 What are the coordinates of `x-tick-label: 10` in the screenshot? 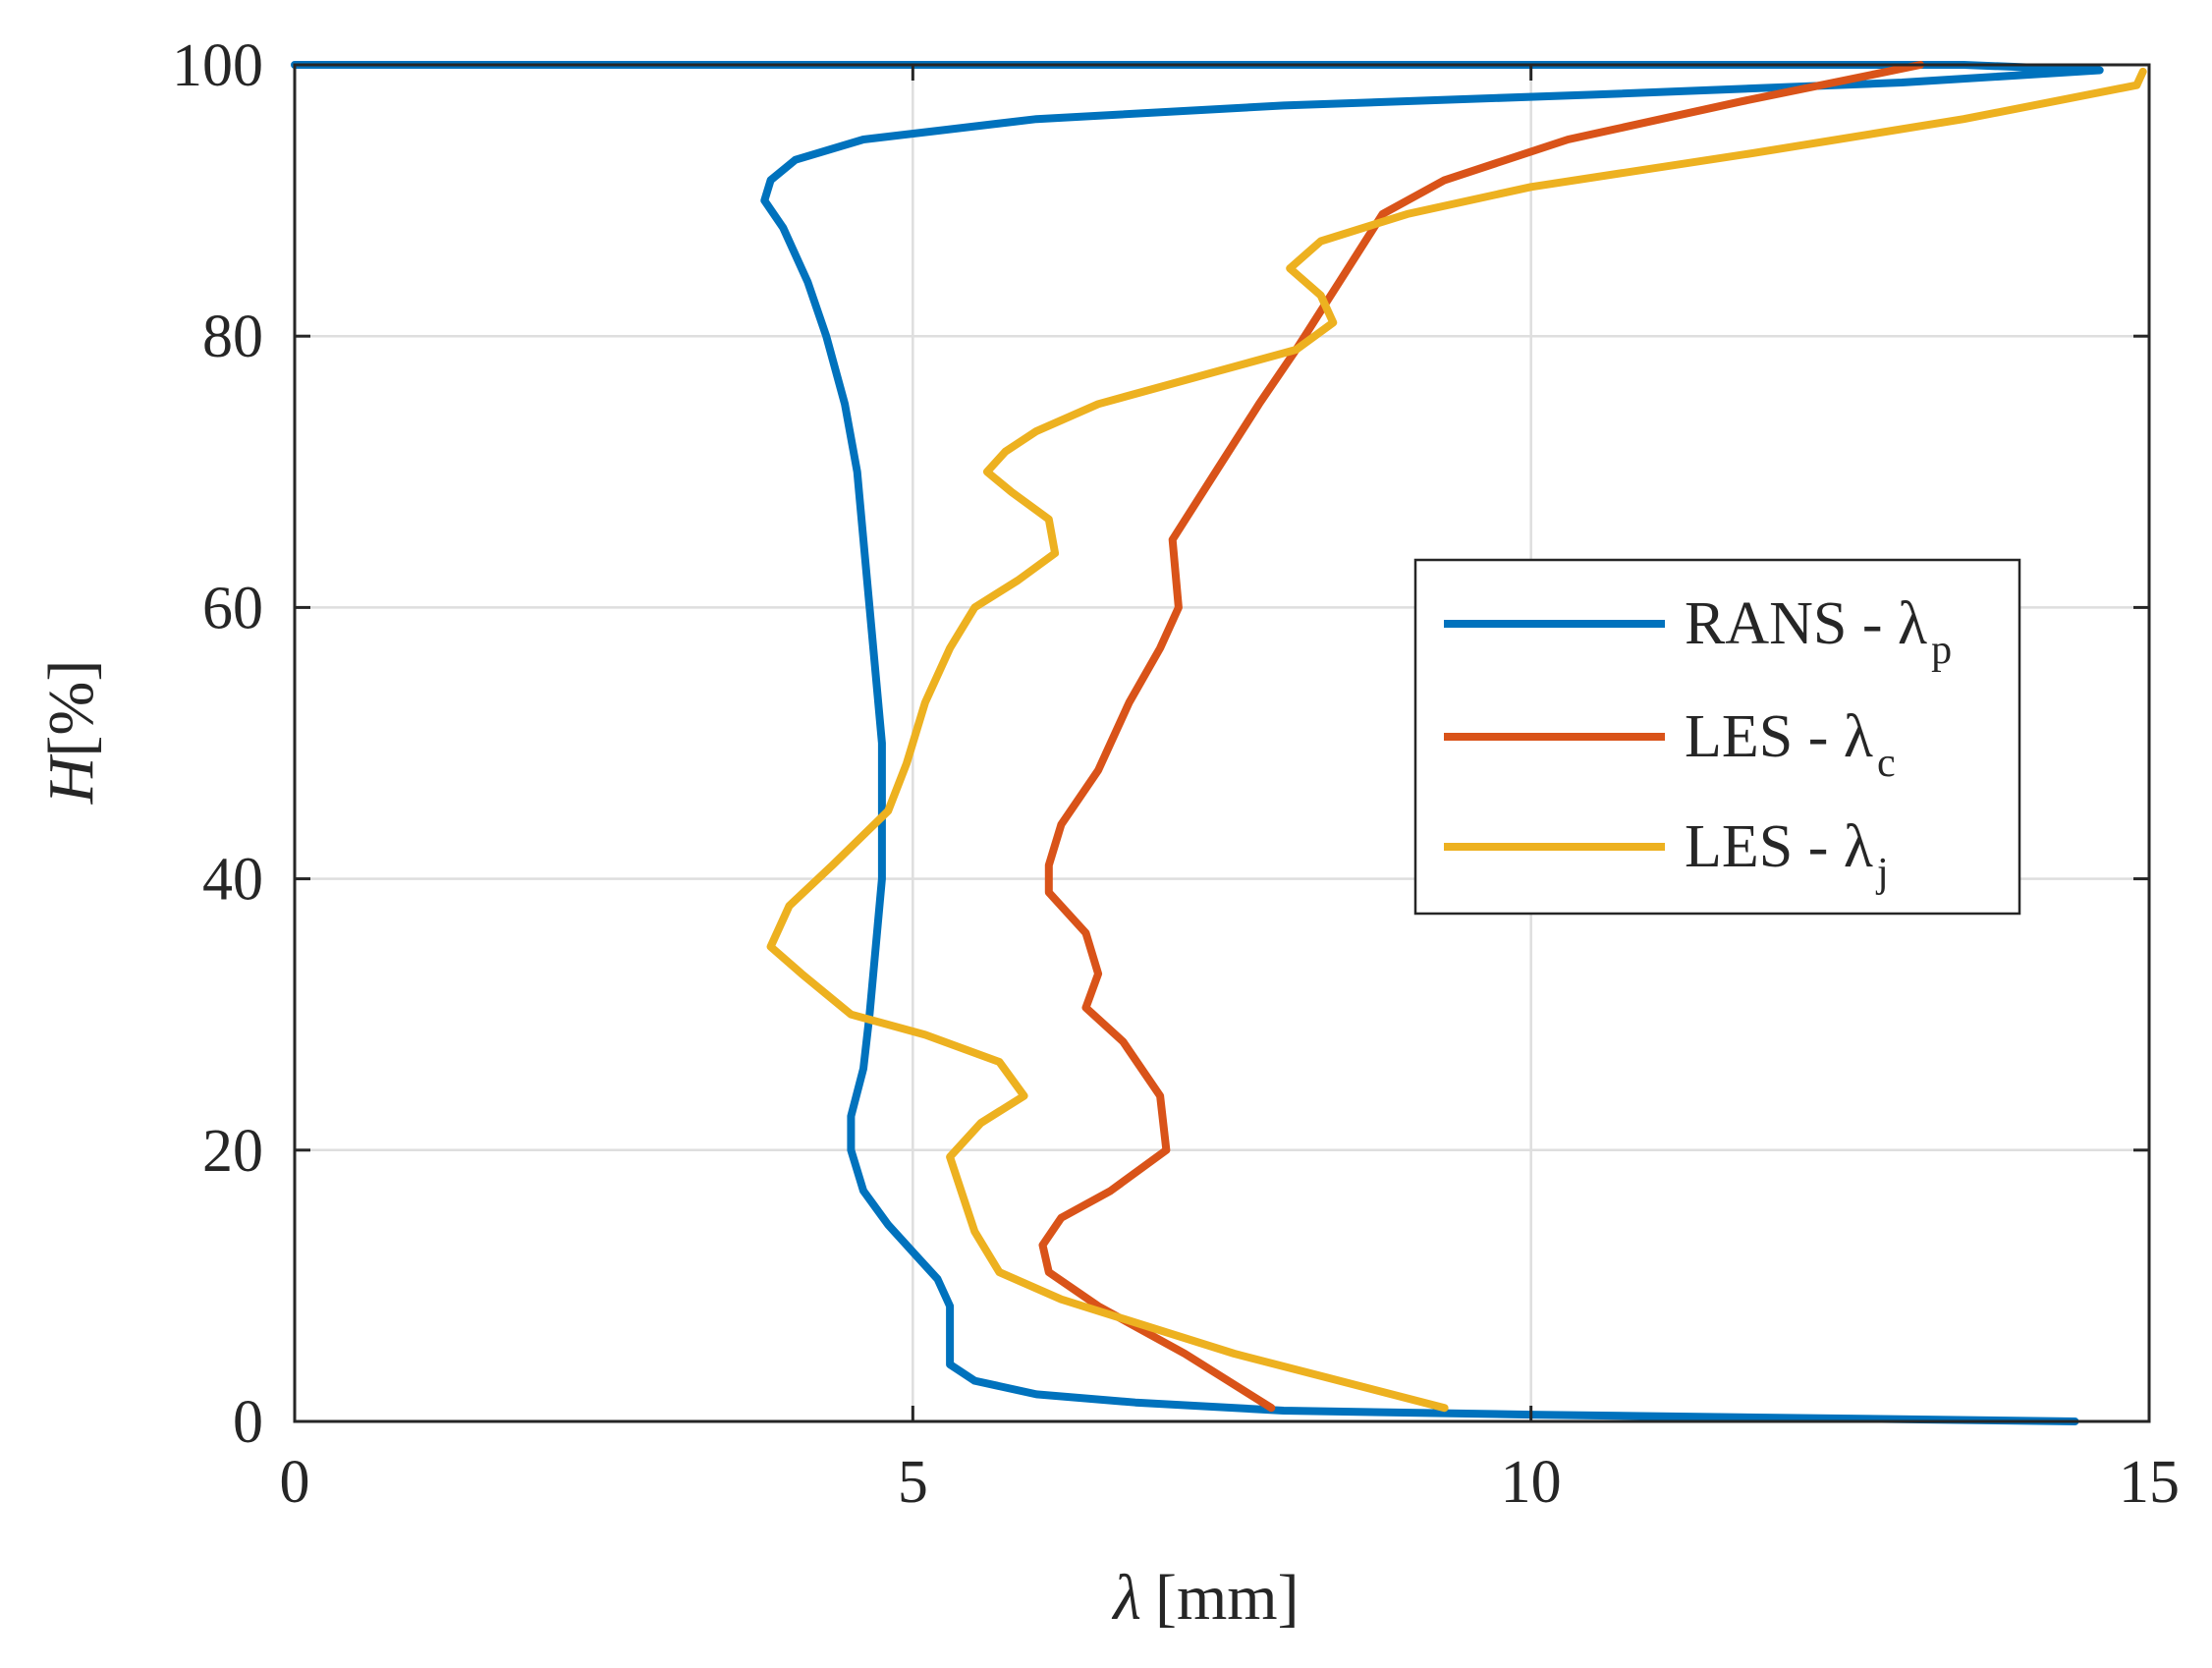 It's located at (1531, 1482).